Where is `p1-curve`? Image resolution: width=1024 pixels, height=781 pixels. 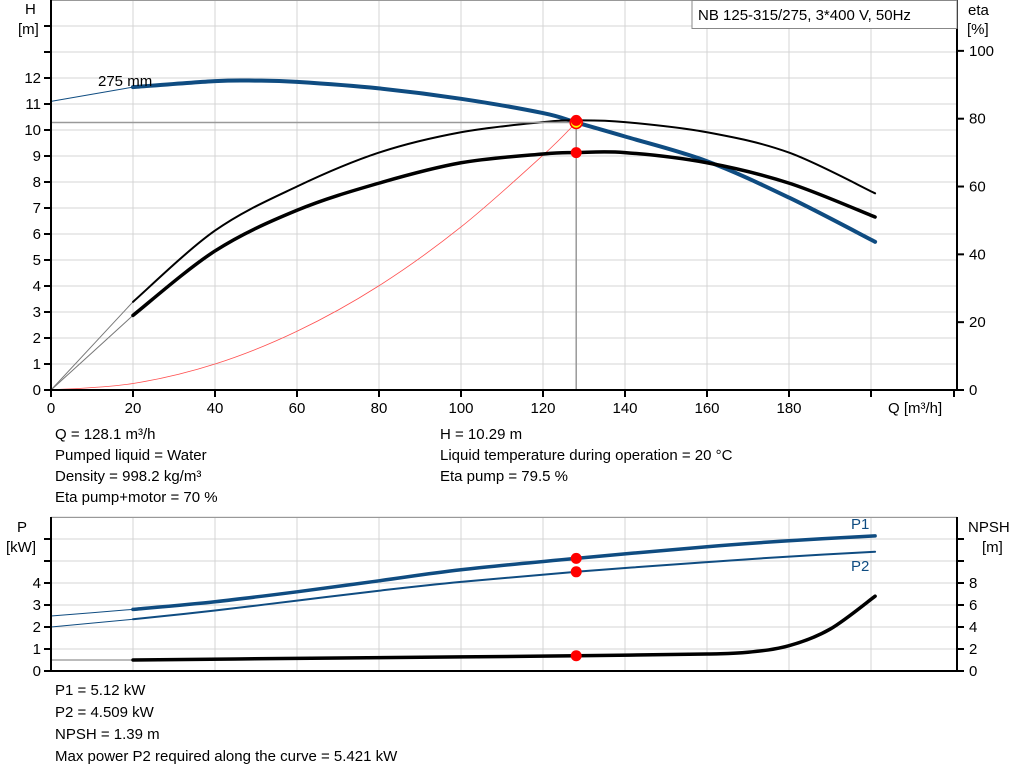
p1-curve is located at coordinates (504, 573).